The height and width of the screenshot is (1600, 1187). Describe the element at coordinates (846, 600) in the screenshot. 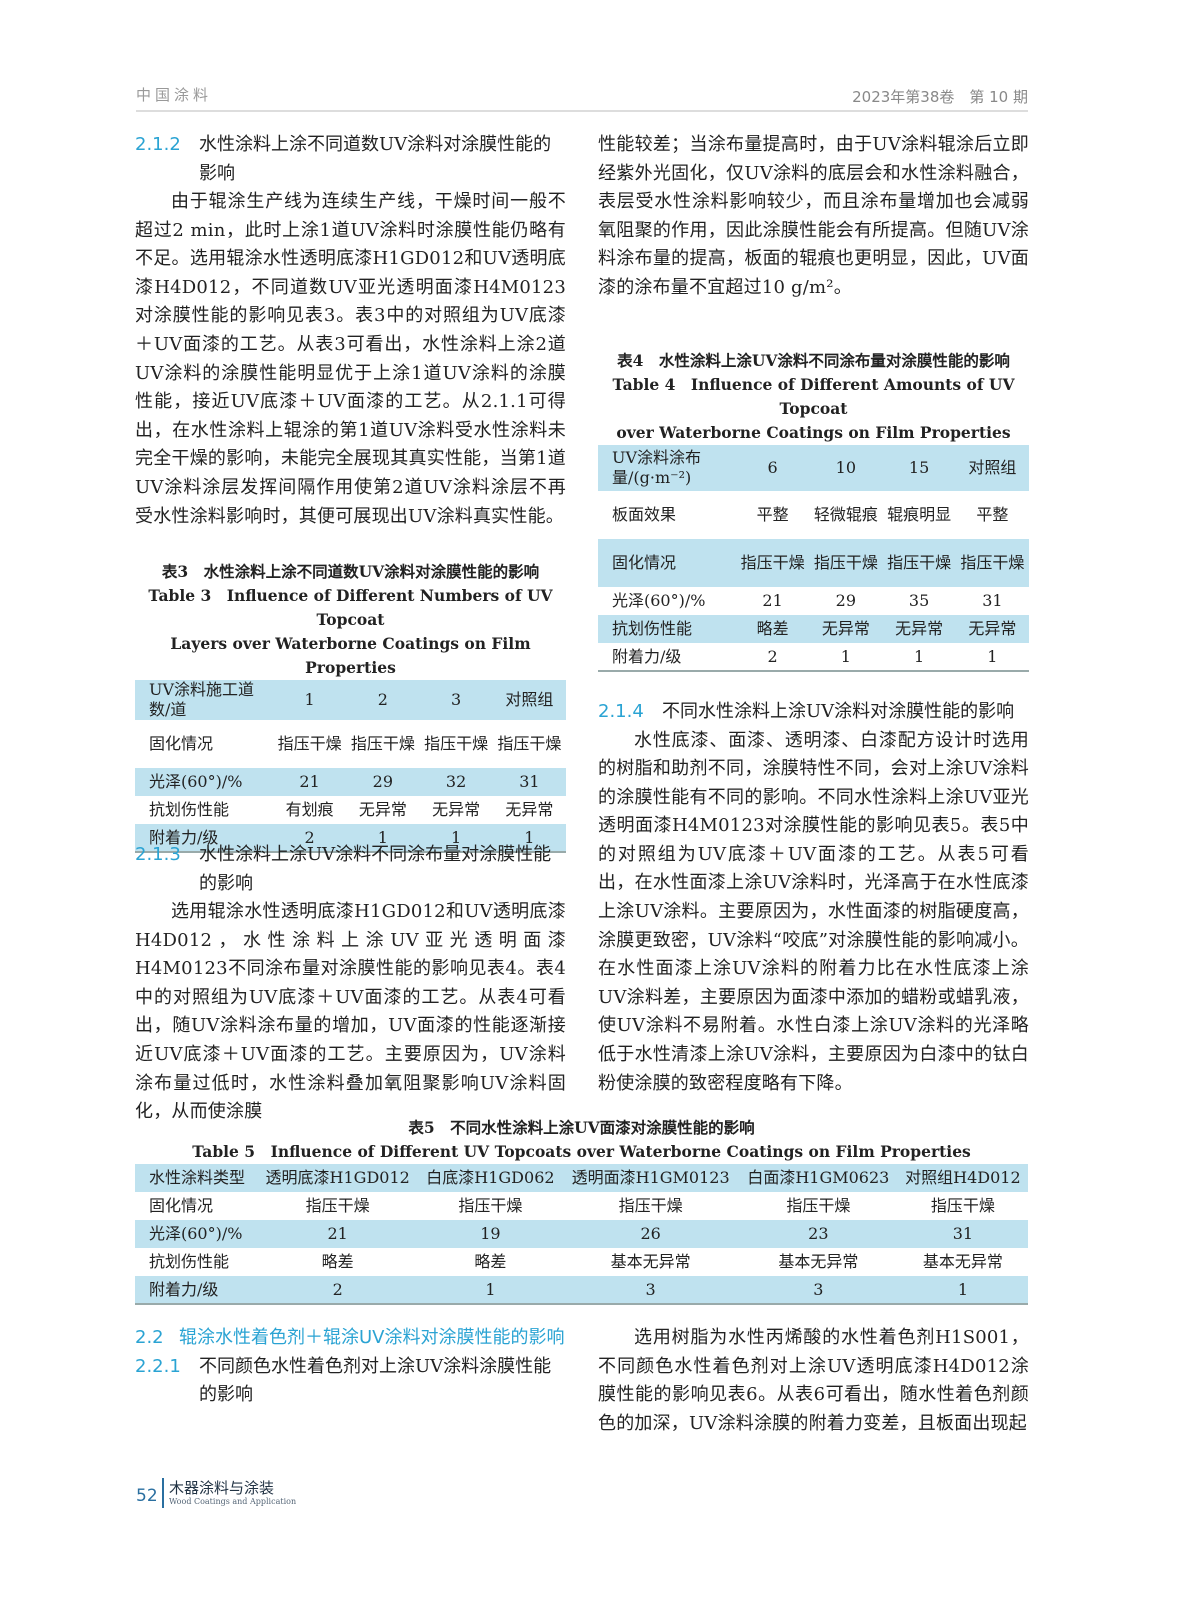

I see `table-cell: 29` at that location.